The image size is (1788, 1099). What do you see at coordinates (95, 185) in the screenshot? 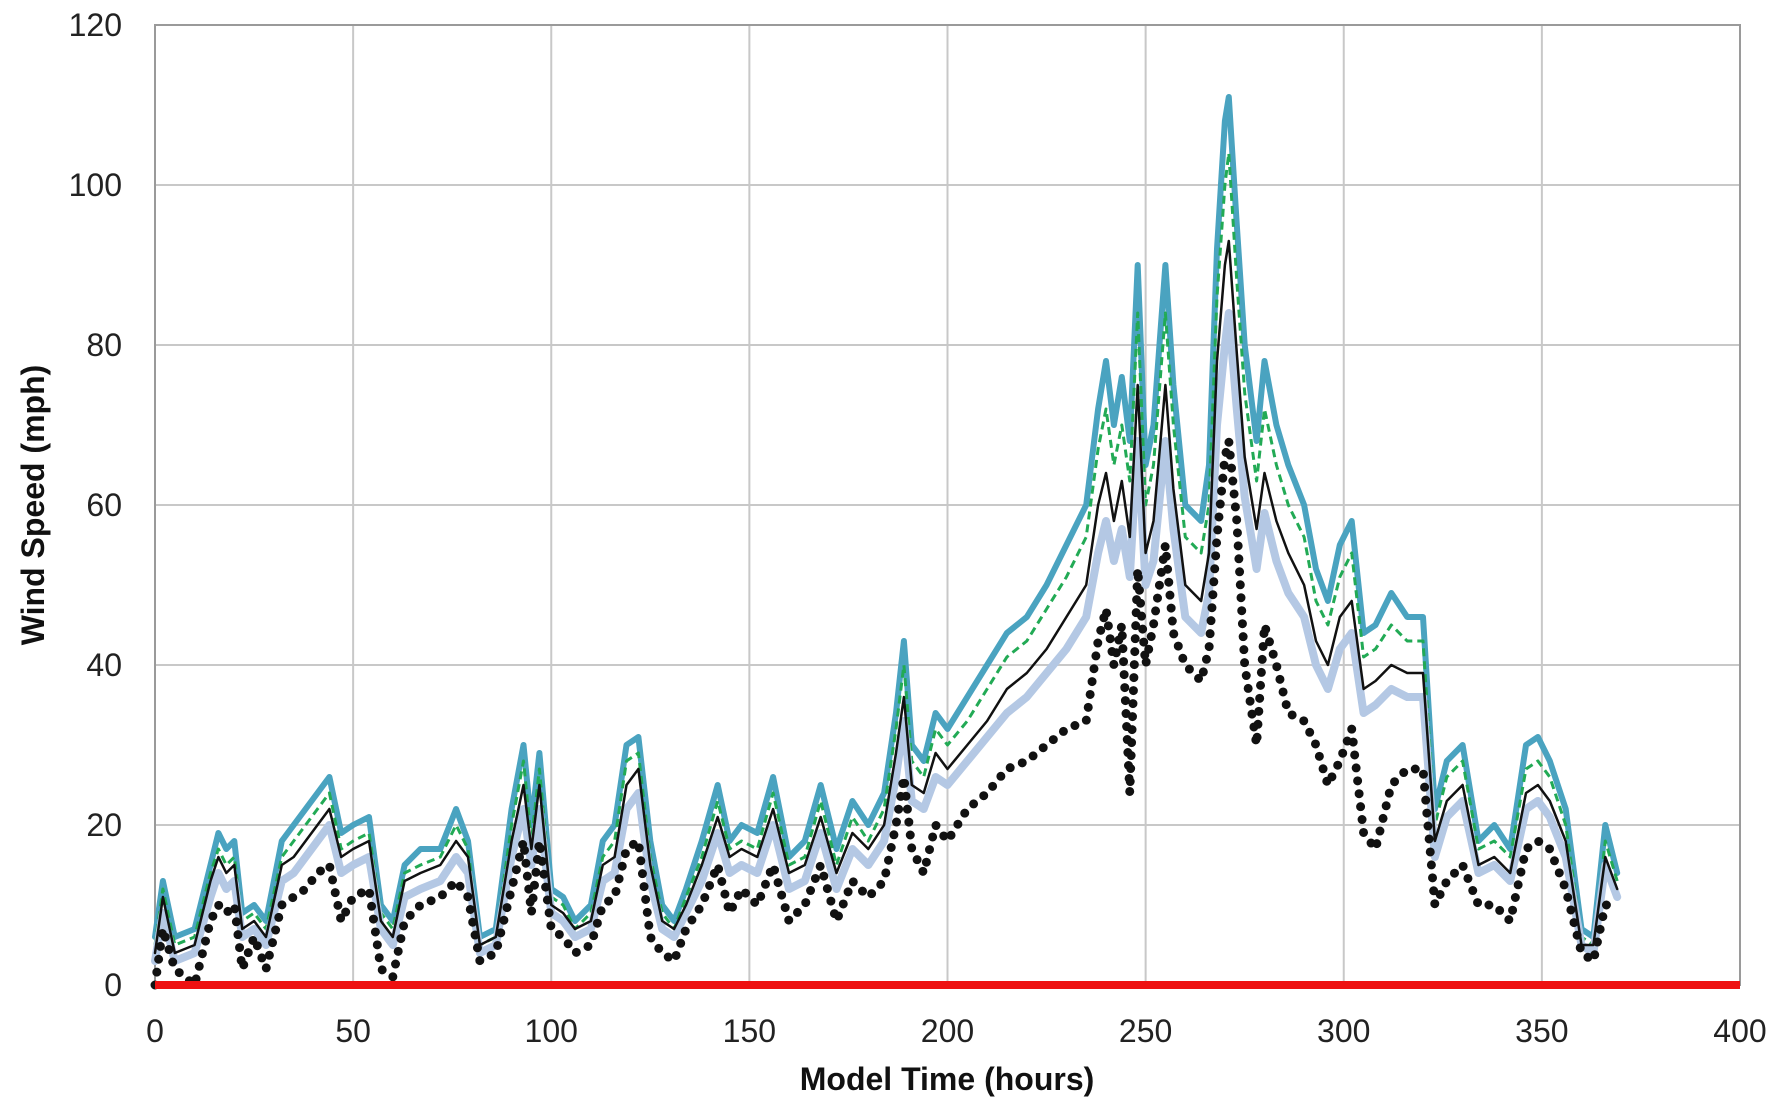
I see `y-tick-label-5: 100` at bounding box center [95, 185].